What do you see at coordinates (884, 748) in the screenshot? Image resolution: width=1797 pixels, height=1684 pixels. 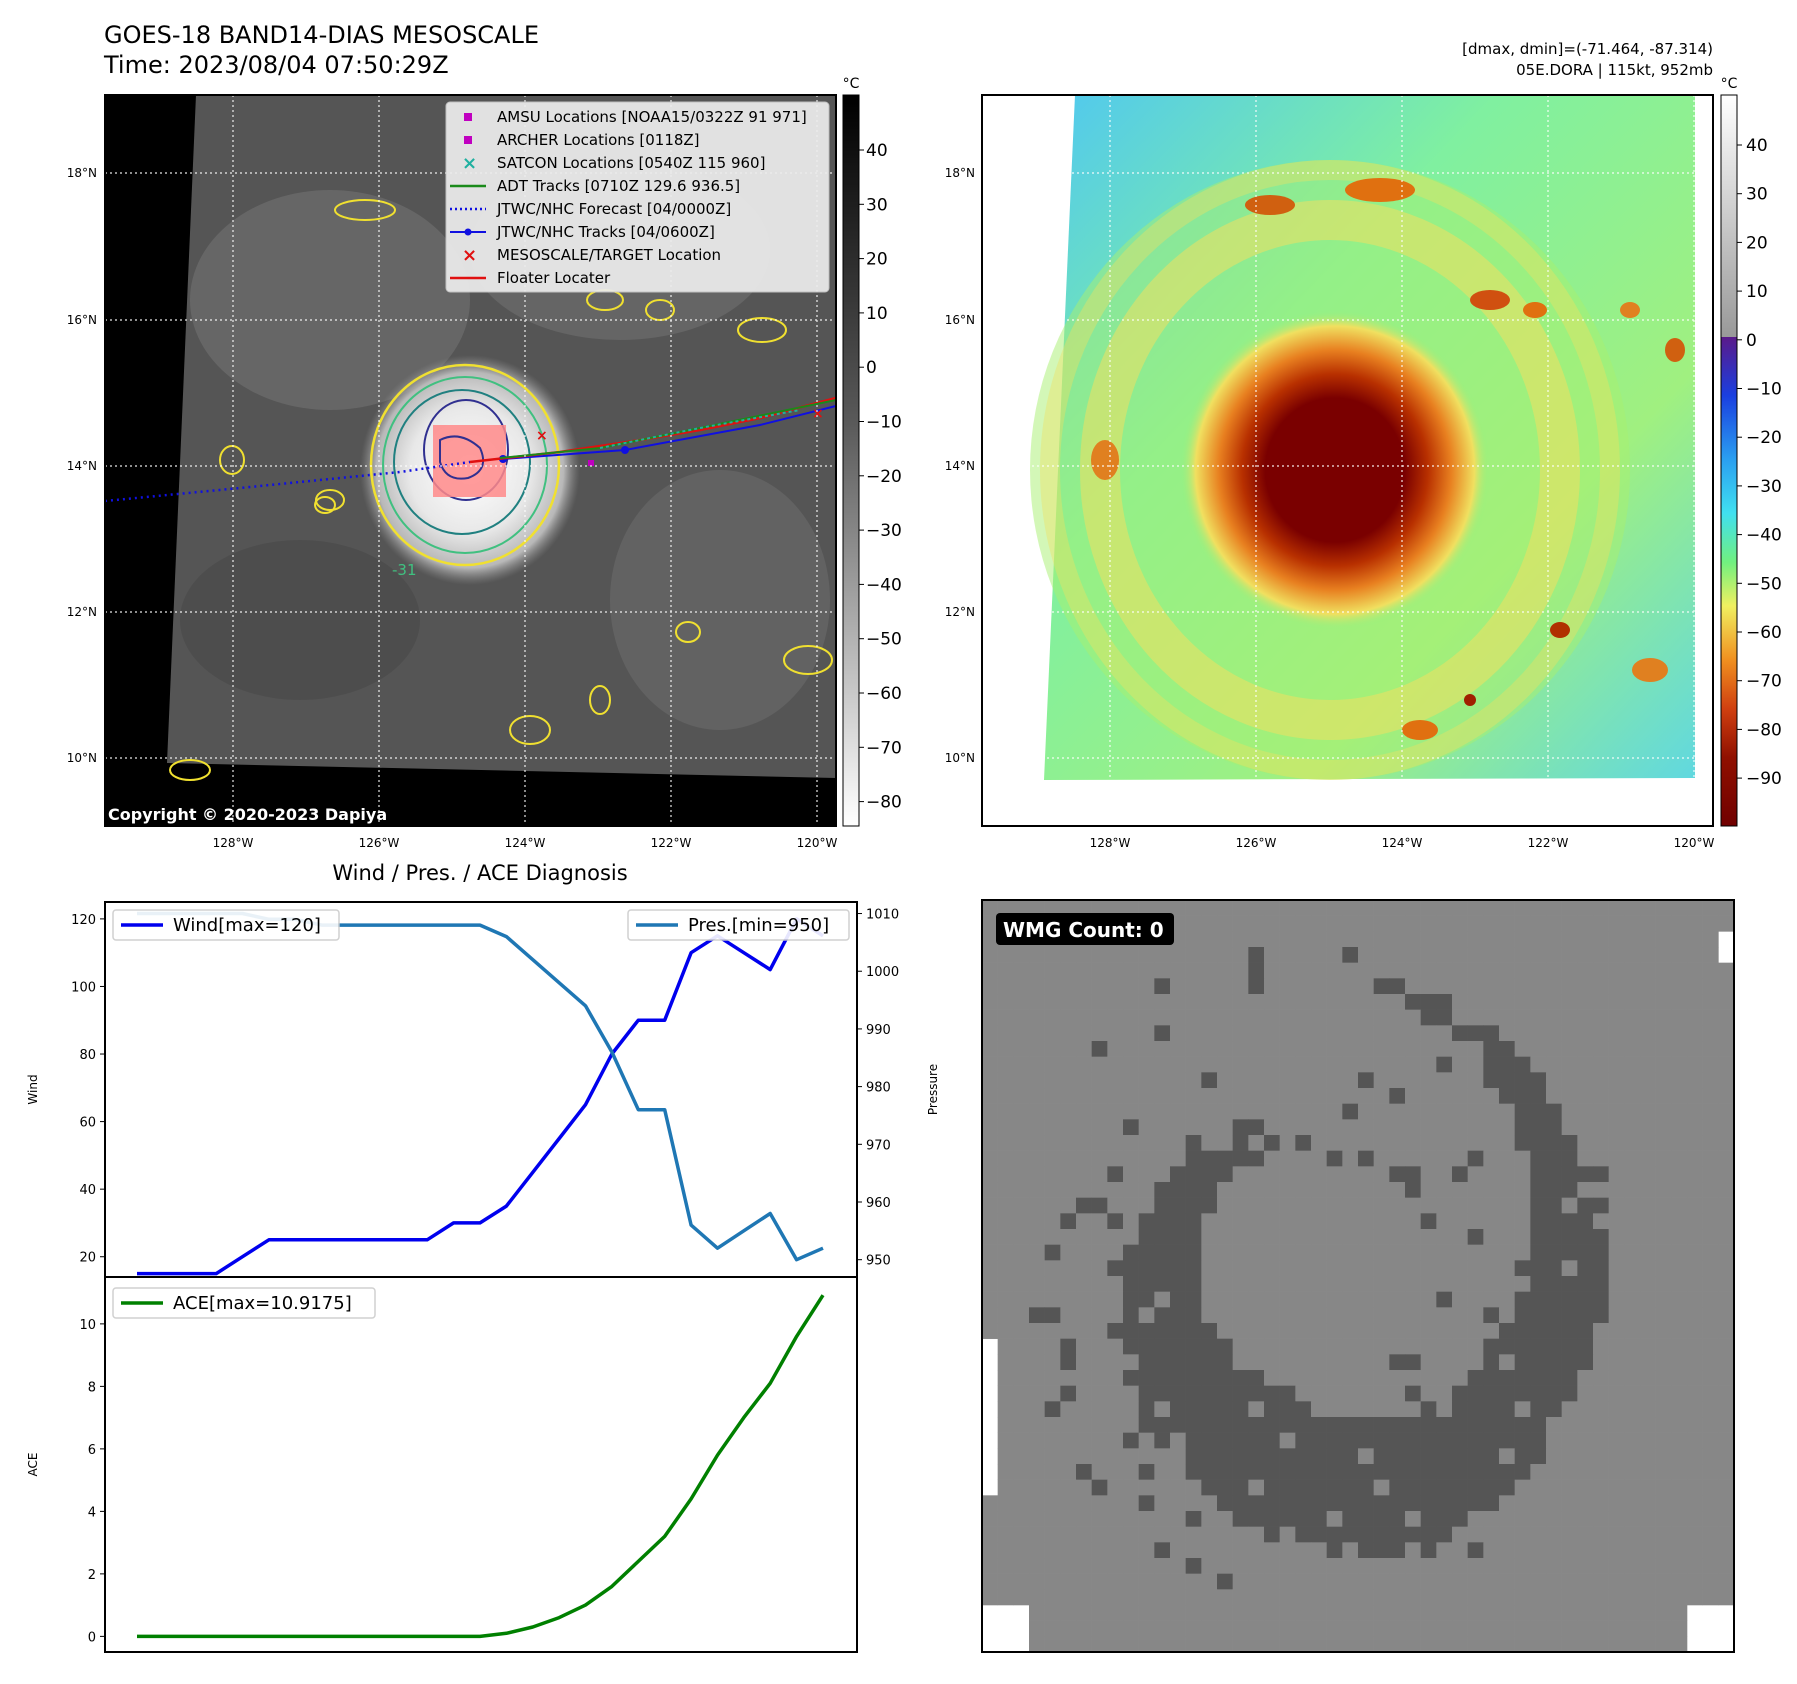 I see `gray-colorbar-tick: −70` at bounding box center [884, 748].